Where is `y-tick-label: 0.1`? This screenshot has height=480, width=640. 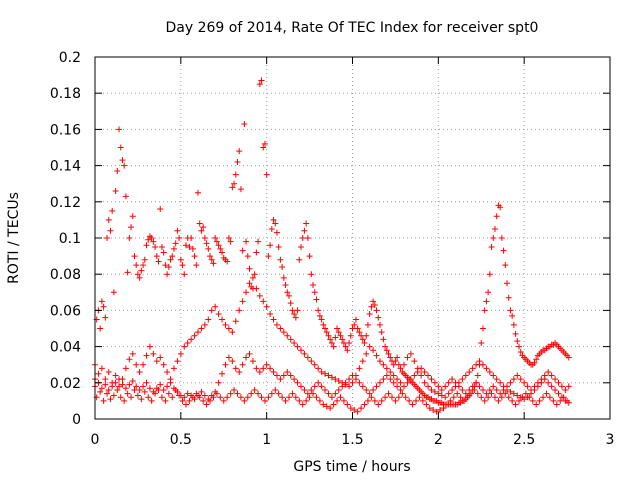
y-tick-label: 0.1 is located at coordinates (70, 239).